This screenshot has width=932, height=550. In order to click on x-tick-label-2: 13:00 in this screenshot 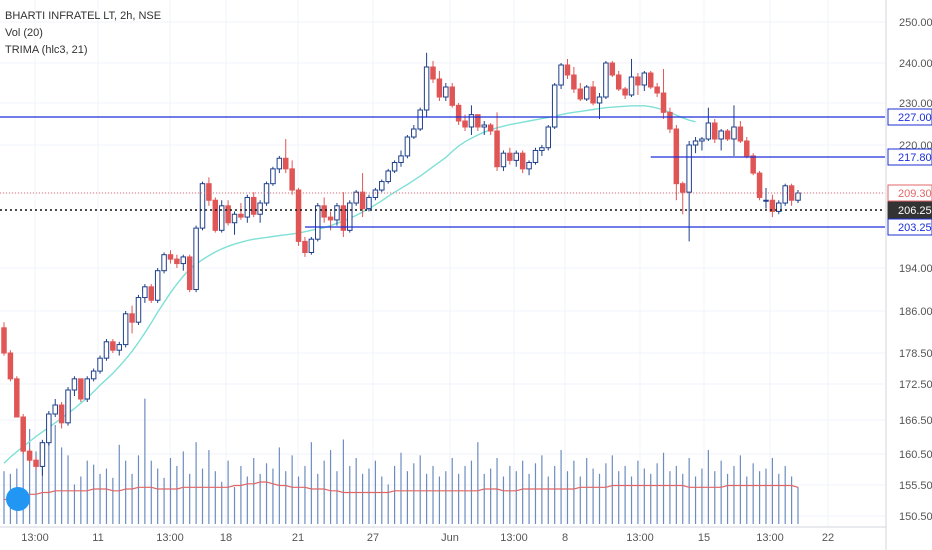, I will do `click(170, 538)`.